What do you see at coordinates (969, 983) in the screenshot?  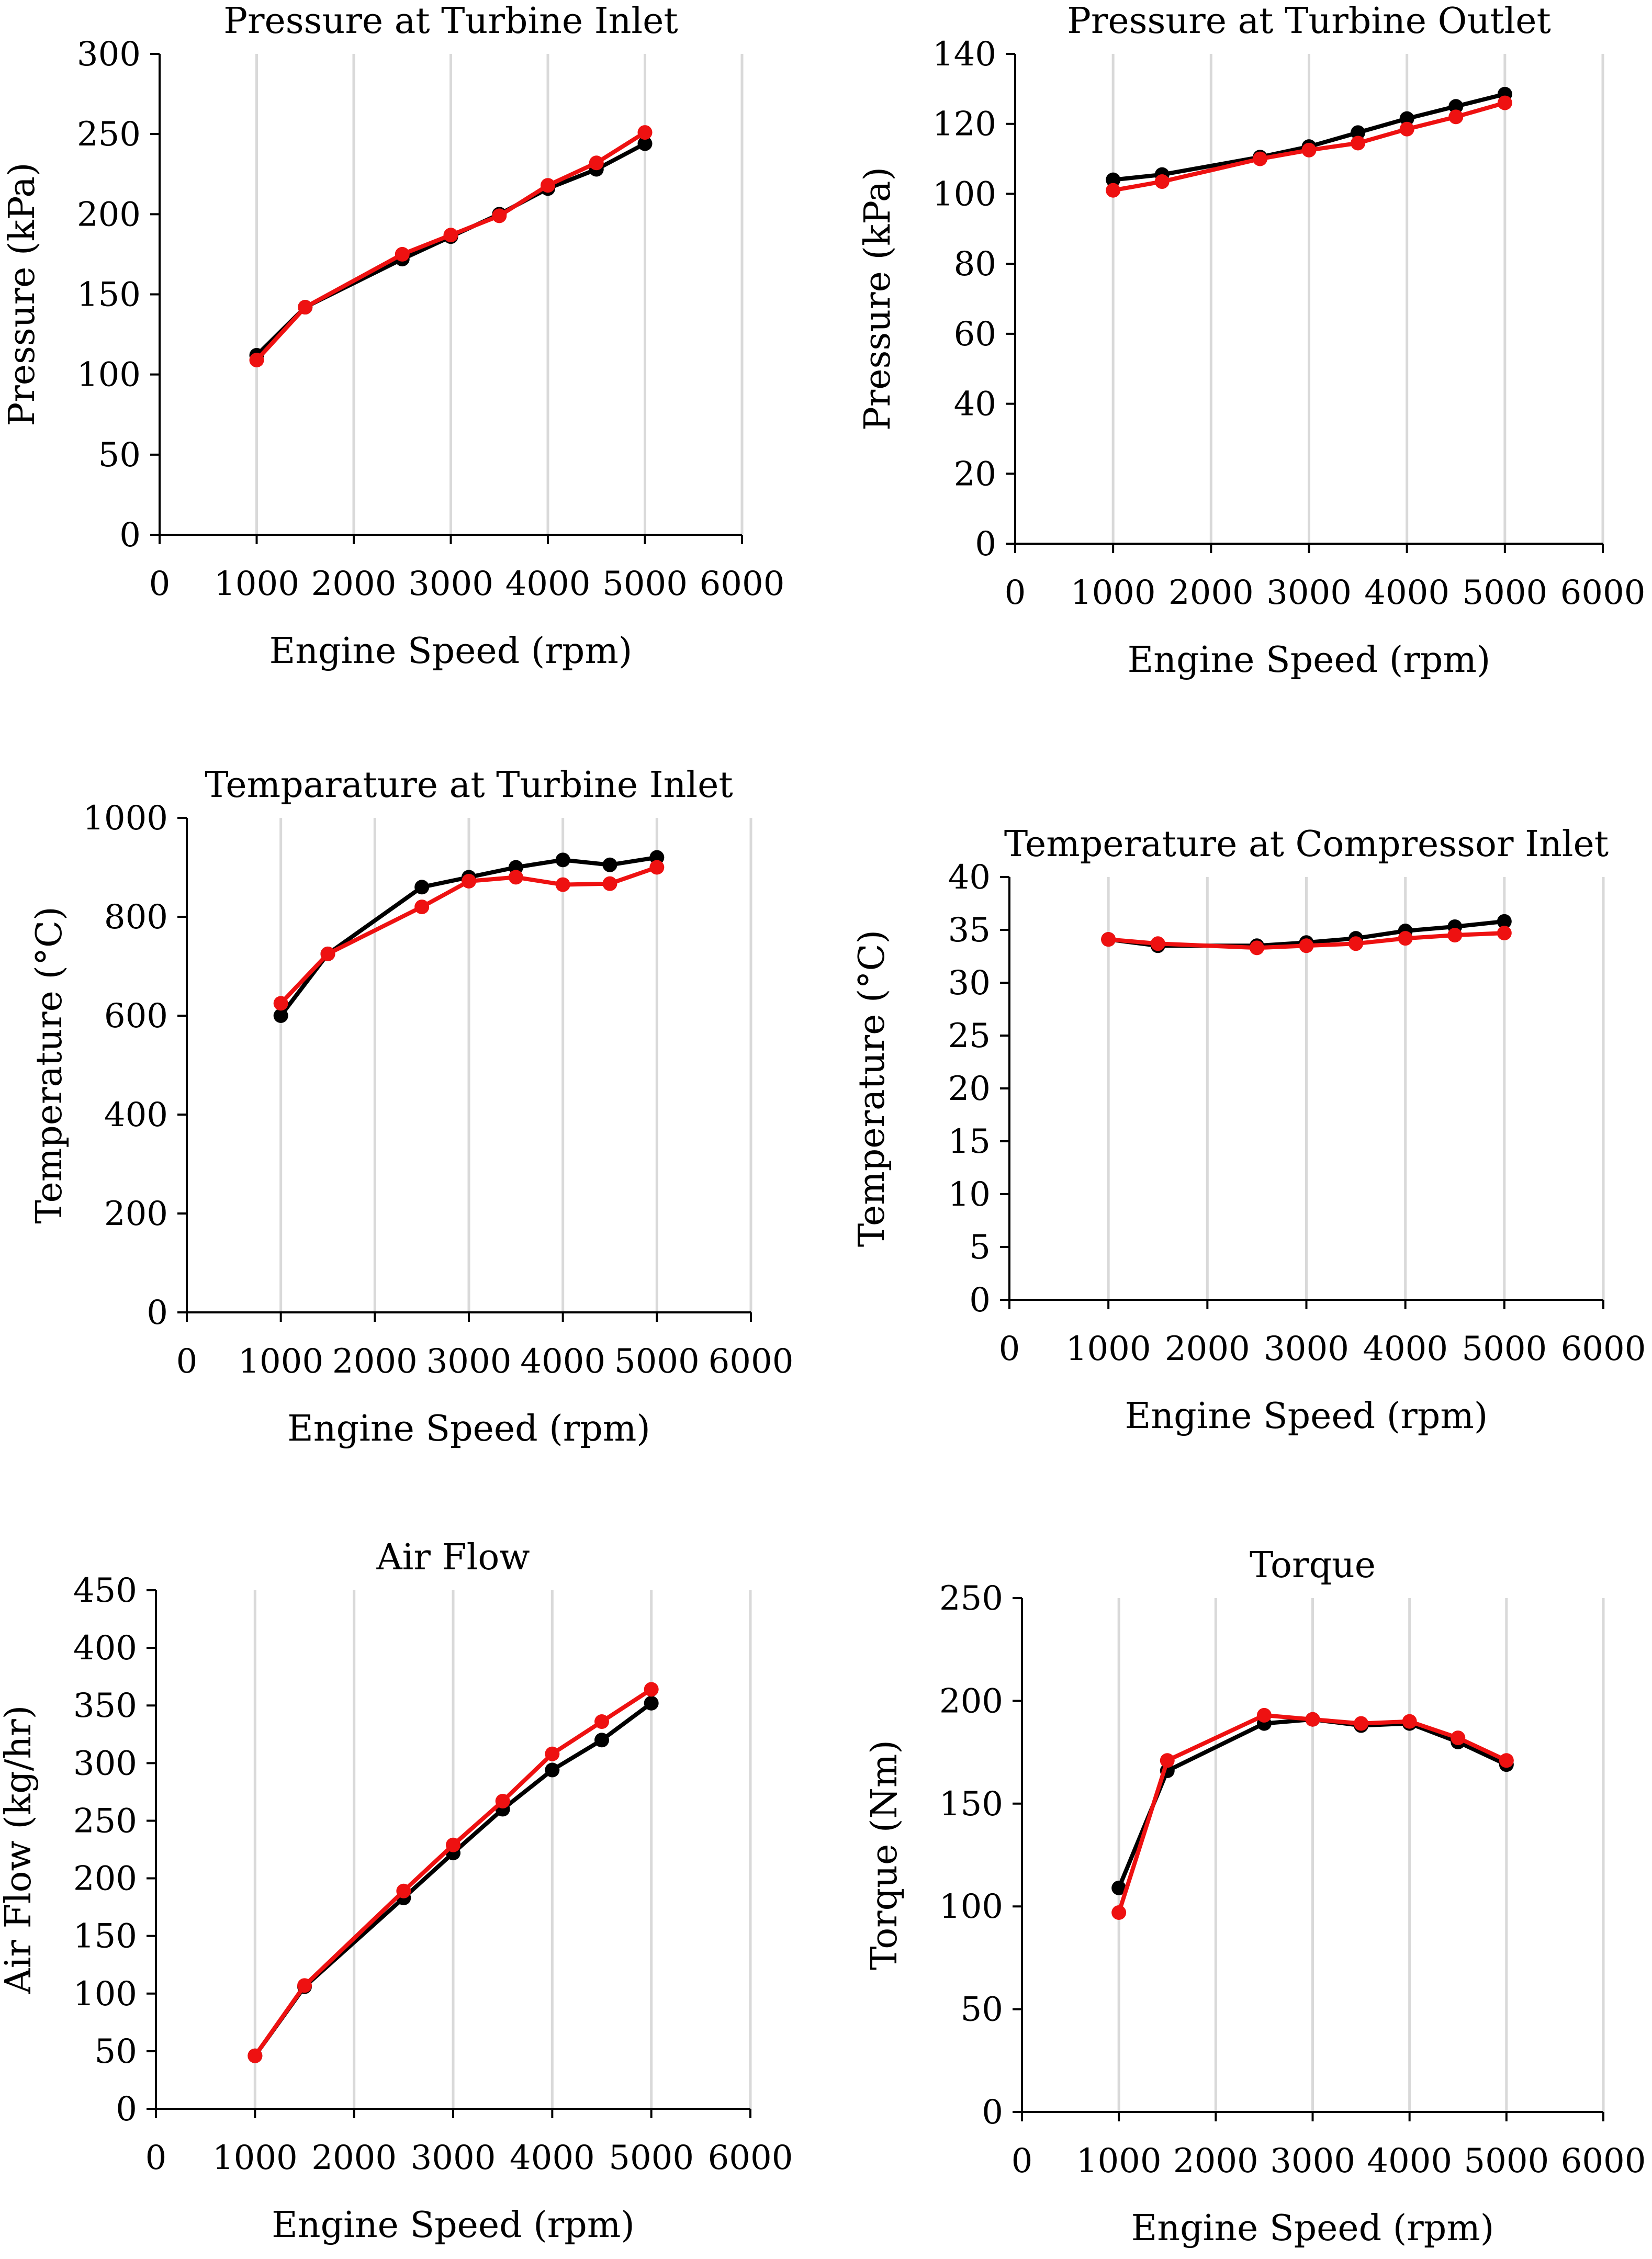 I see `y-tick-label: 30` at bounding box center [969, 983].